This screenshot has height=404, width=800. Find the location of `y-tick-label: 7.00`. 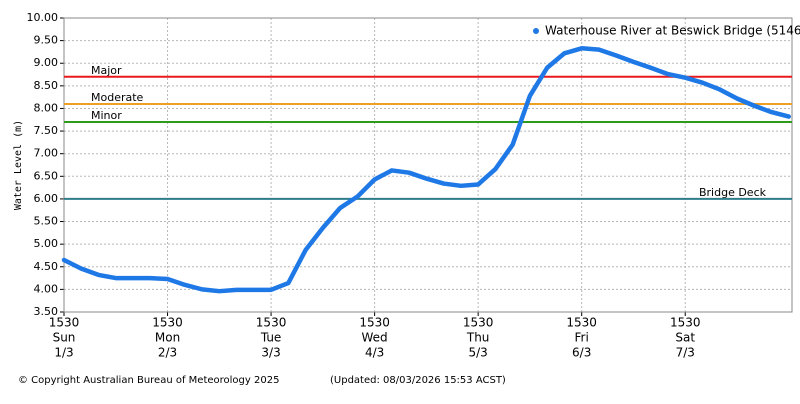

y-tick-label: 7.00 is located at coordinates (46, 153).